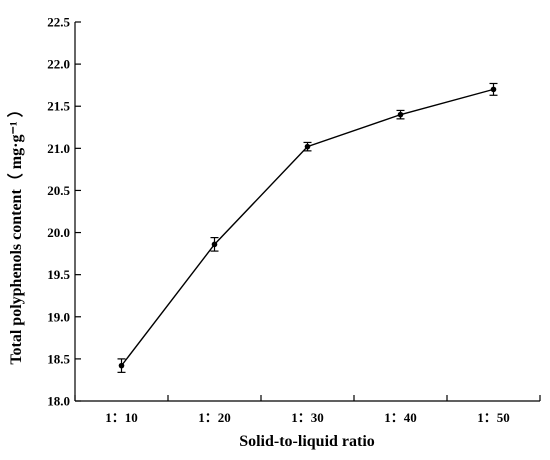 This screenshot has height=460, width=550. What do you see at coordinates (58, 358) in the screenshot?
I see `y-tick-label: 18.5` at bounding box center [58, 358].